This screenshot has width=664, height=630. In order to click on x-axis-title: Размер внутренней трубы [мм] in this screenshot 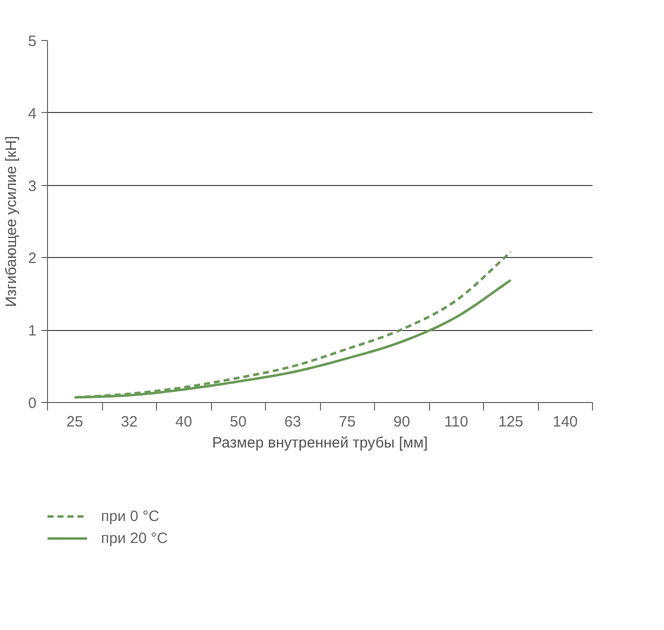, I will do `click(320, 443)`.